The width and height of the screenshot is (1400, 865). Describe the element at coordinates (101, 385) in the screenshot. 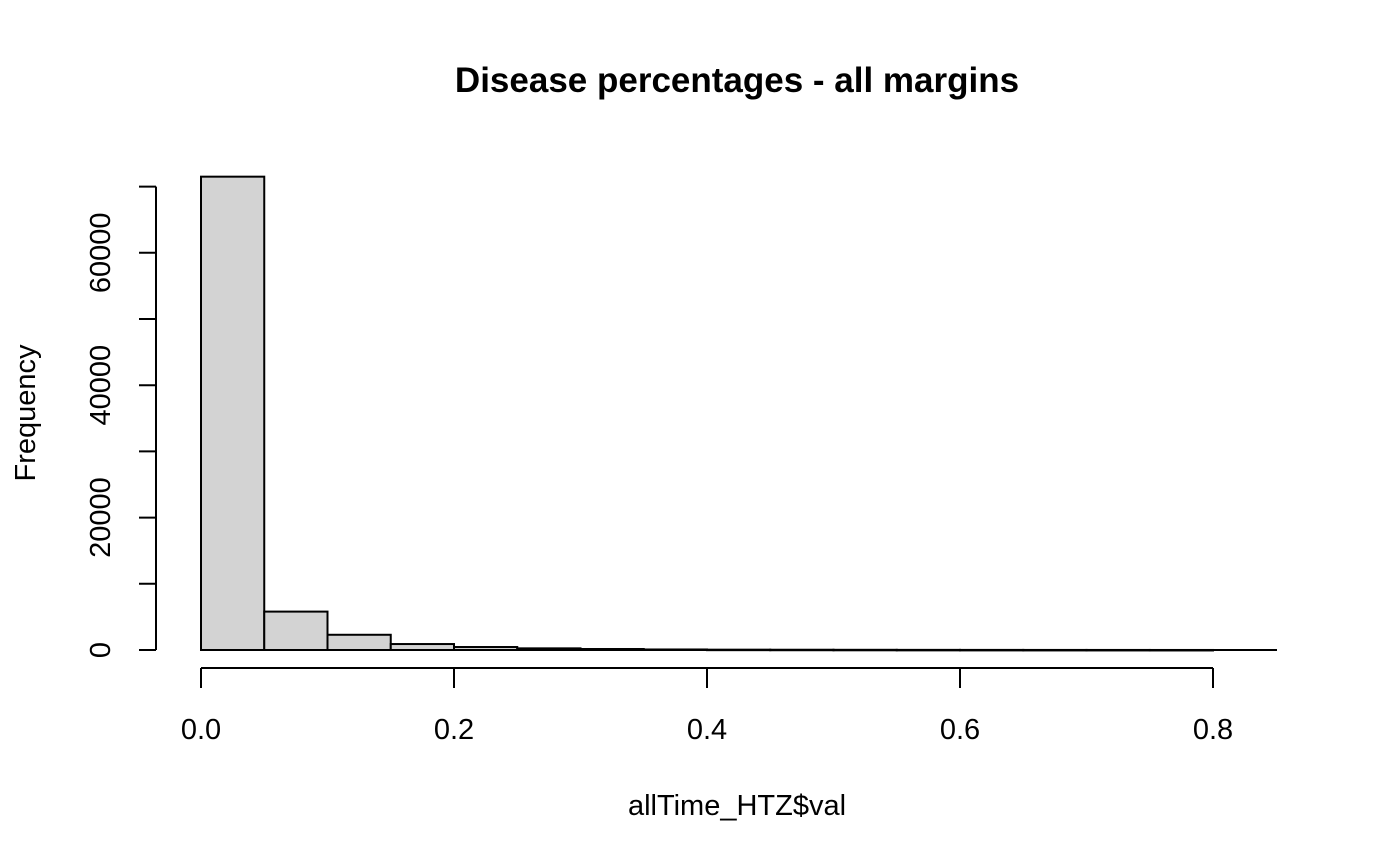

I see `y-tick-label: 40000` at that location.